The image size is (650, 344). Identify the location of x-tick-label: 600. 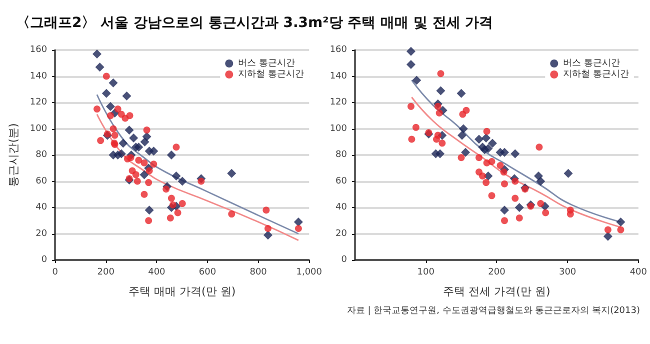
(207, 273).